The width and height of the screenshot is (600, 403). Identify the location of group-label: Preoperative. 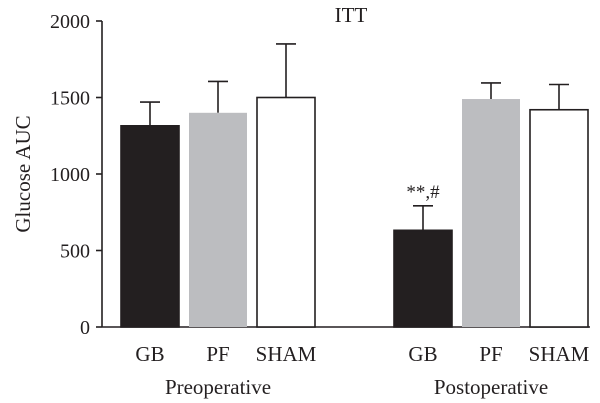
(218, 387).